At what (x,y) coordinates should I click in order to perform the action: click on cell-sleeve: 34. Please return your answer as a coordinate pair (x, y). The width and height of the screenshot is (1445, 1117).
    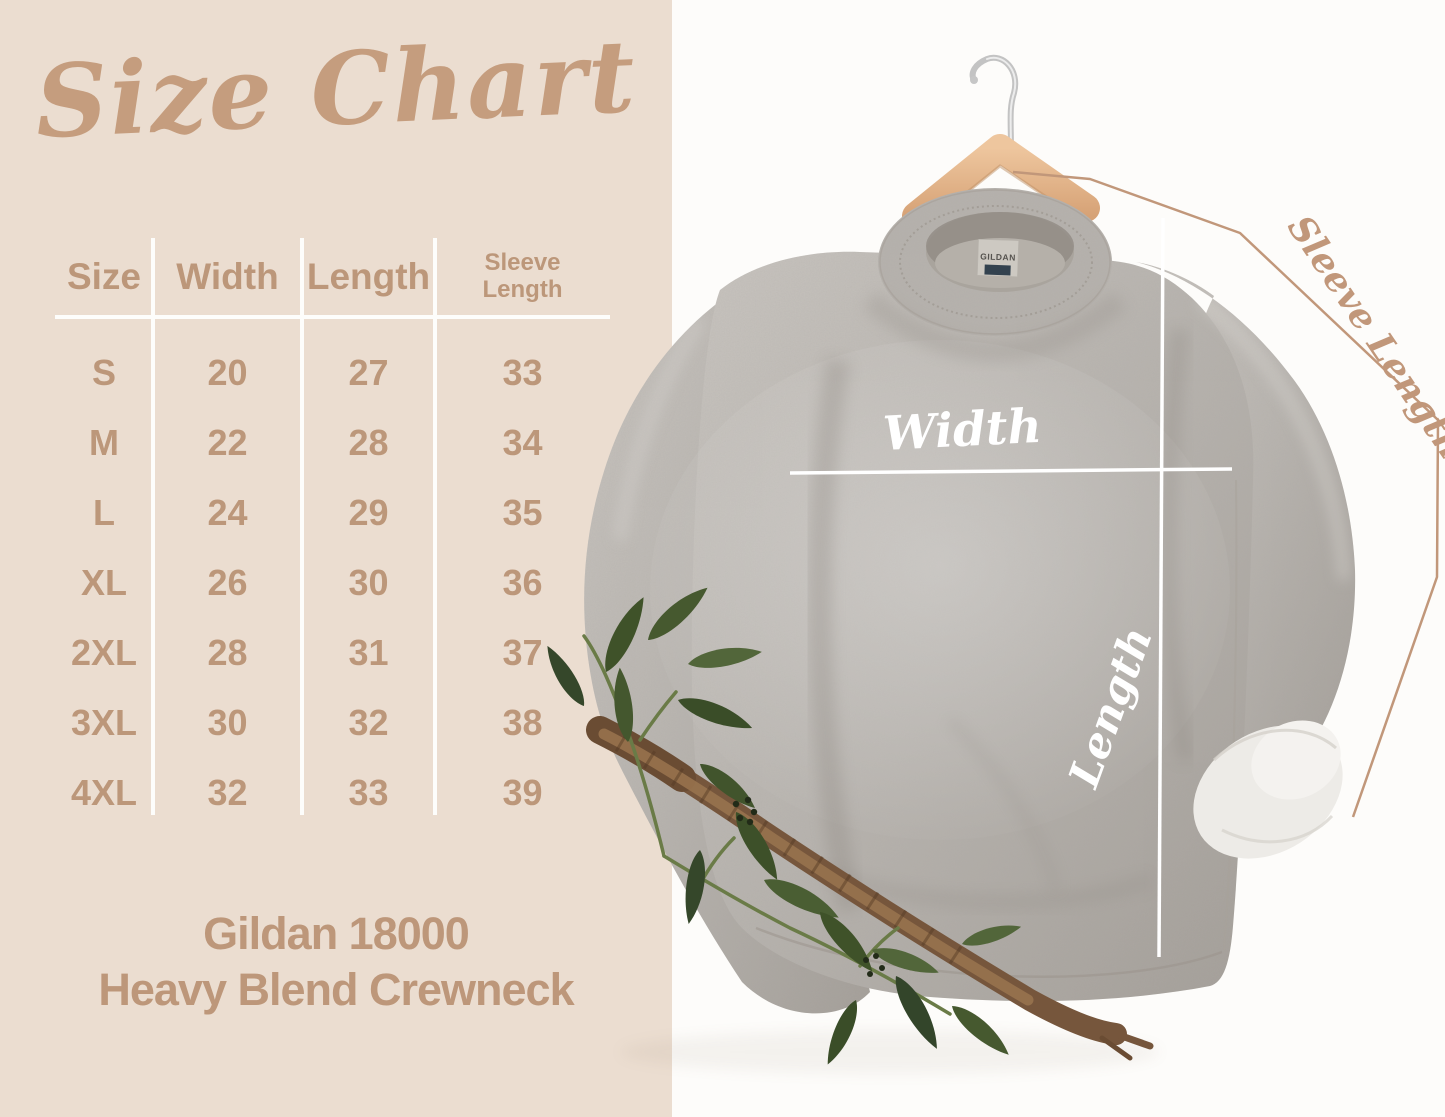
    Looking at the image, I should click on (522, 442).